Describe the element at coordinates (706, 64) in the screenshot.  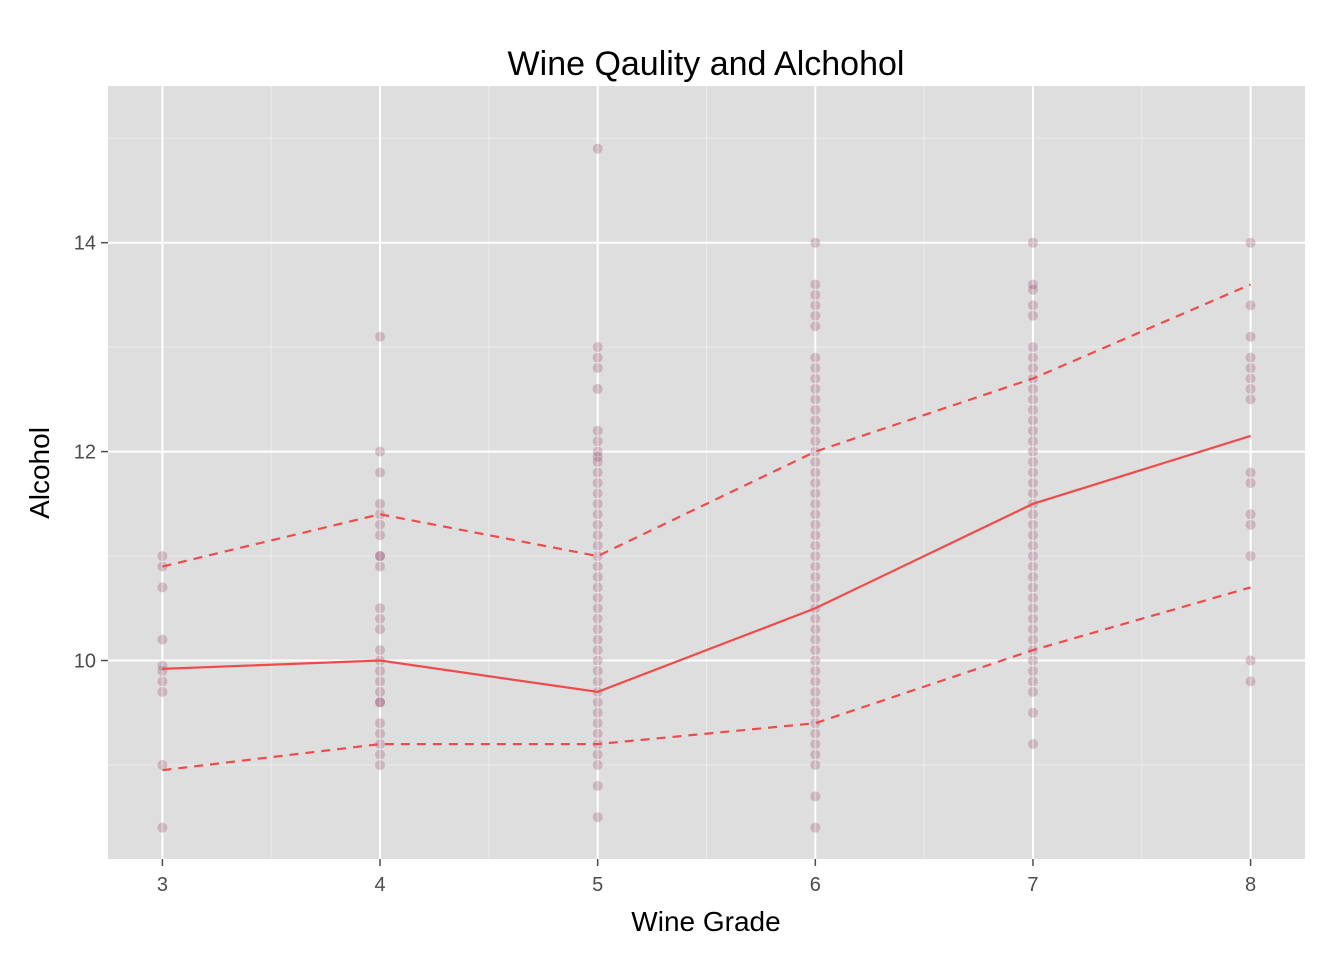
I see `chart-title: Wine Qaulity and Alchohol` at that location.